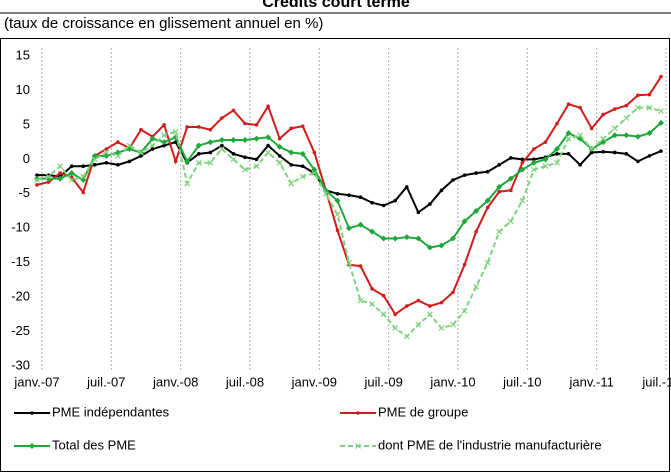 The image size is (671, 473). What do you see at coordinates (20, 227) in the screenshot?
I see `y-tick-label: -10` at bounding box center [20, 227].